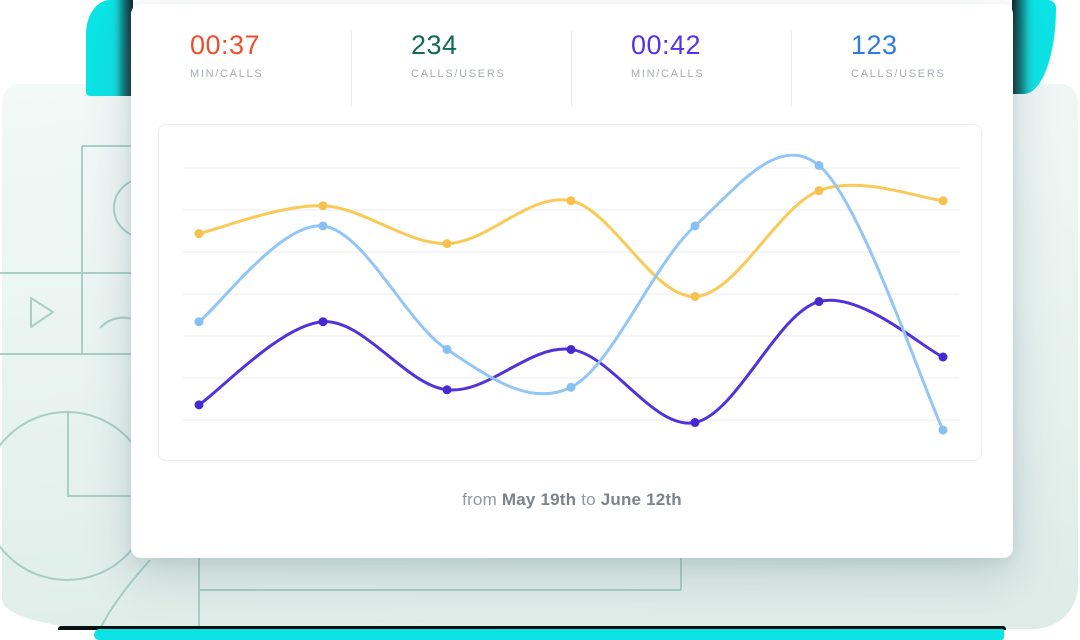 The width and height of the screenshot is (1080, 640). What do you see at coordinates (571, 361) in the screenshot?
I see `series-line-purple` at bounding box center [571, 361].